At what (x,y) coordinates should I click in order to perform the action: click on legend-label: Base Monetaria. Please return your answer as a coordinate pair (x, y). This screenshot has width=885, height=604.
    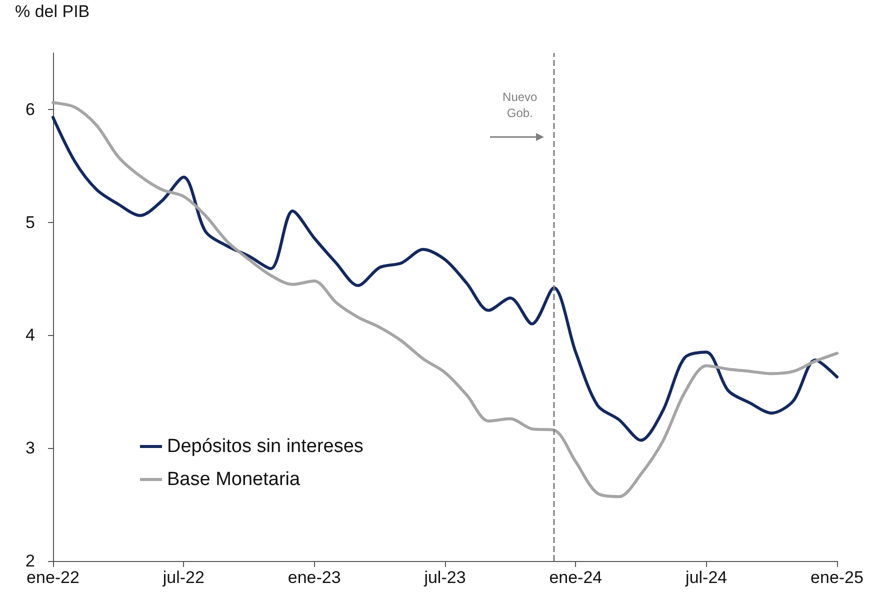
    Looking at the image, I should click on (234, 479).